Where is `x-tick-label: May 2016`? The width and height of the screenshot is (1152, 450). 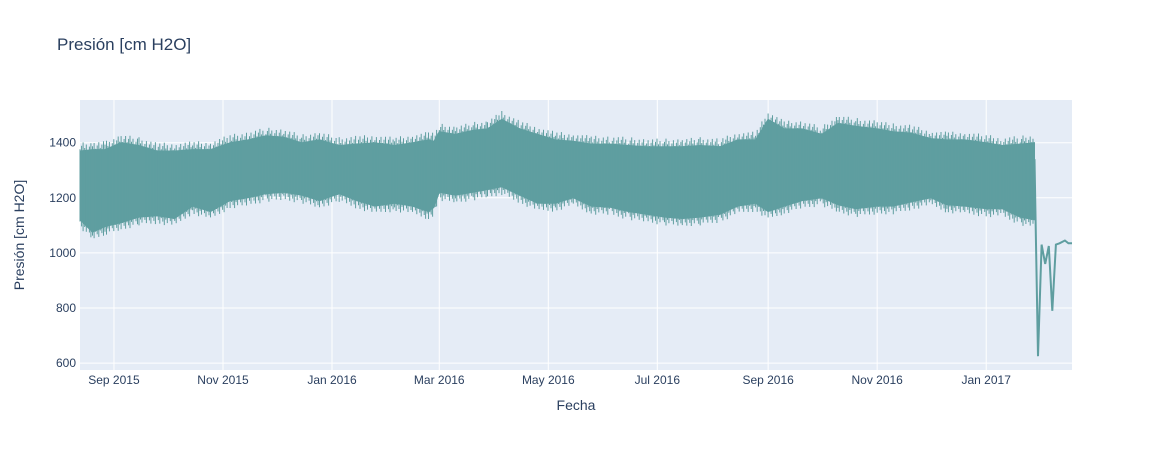 x-tick-label: May 2016 is located at coordinates (548, 380).